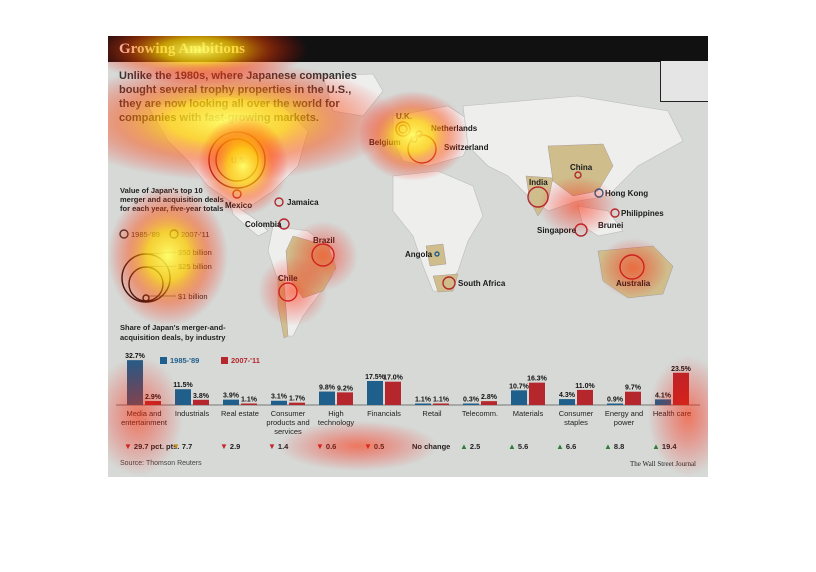 This screenshot has width=816, height=572. I want to click on label-angola: Angola, so click(419, 254).